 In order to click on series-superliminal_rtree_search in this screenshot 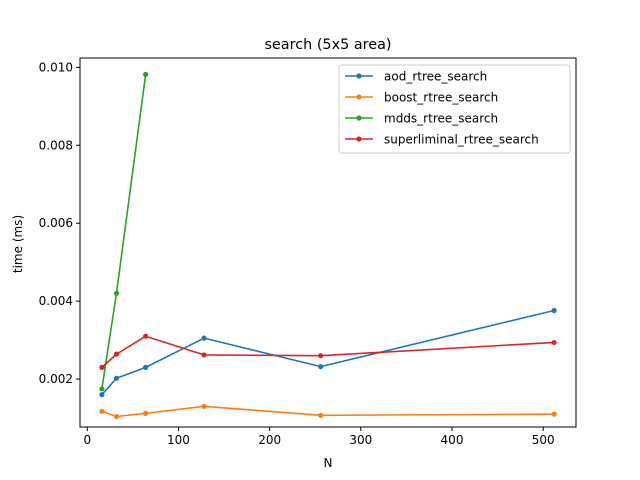, I will do `click(328, 351)`.